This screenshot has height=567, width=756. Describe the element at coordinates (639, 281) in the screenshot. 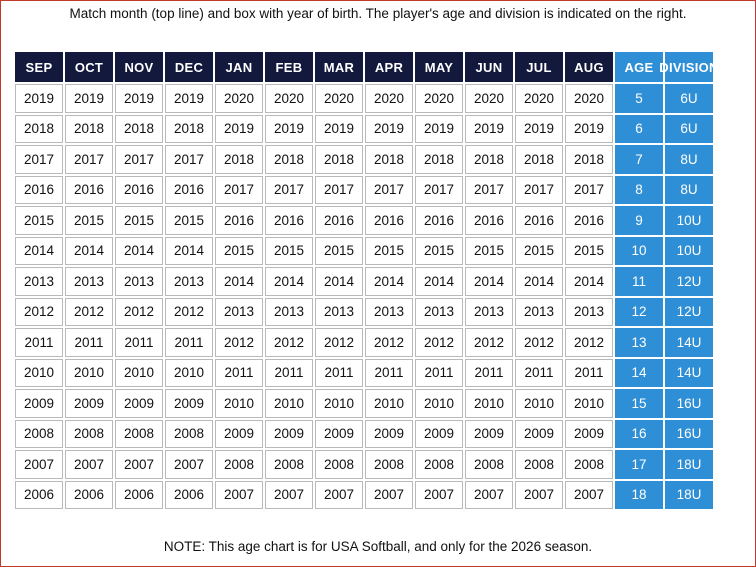

I see `age-cell: 11` at that location.